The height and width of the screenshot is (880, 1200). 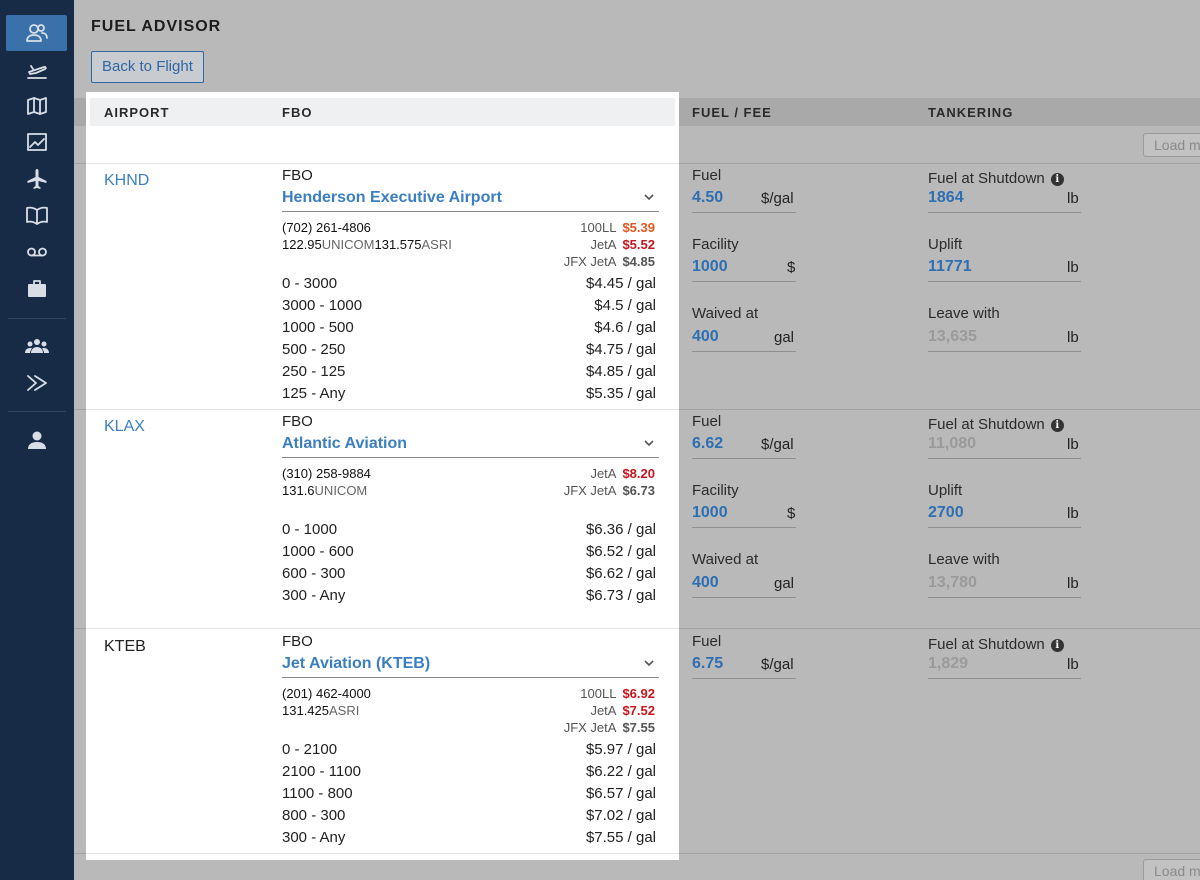 I want to click on fbo-select: Henderson Executive Airport, so click(x=392, y=197).